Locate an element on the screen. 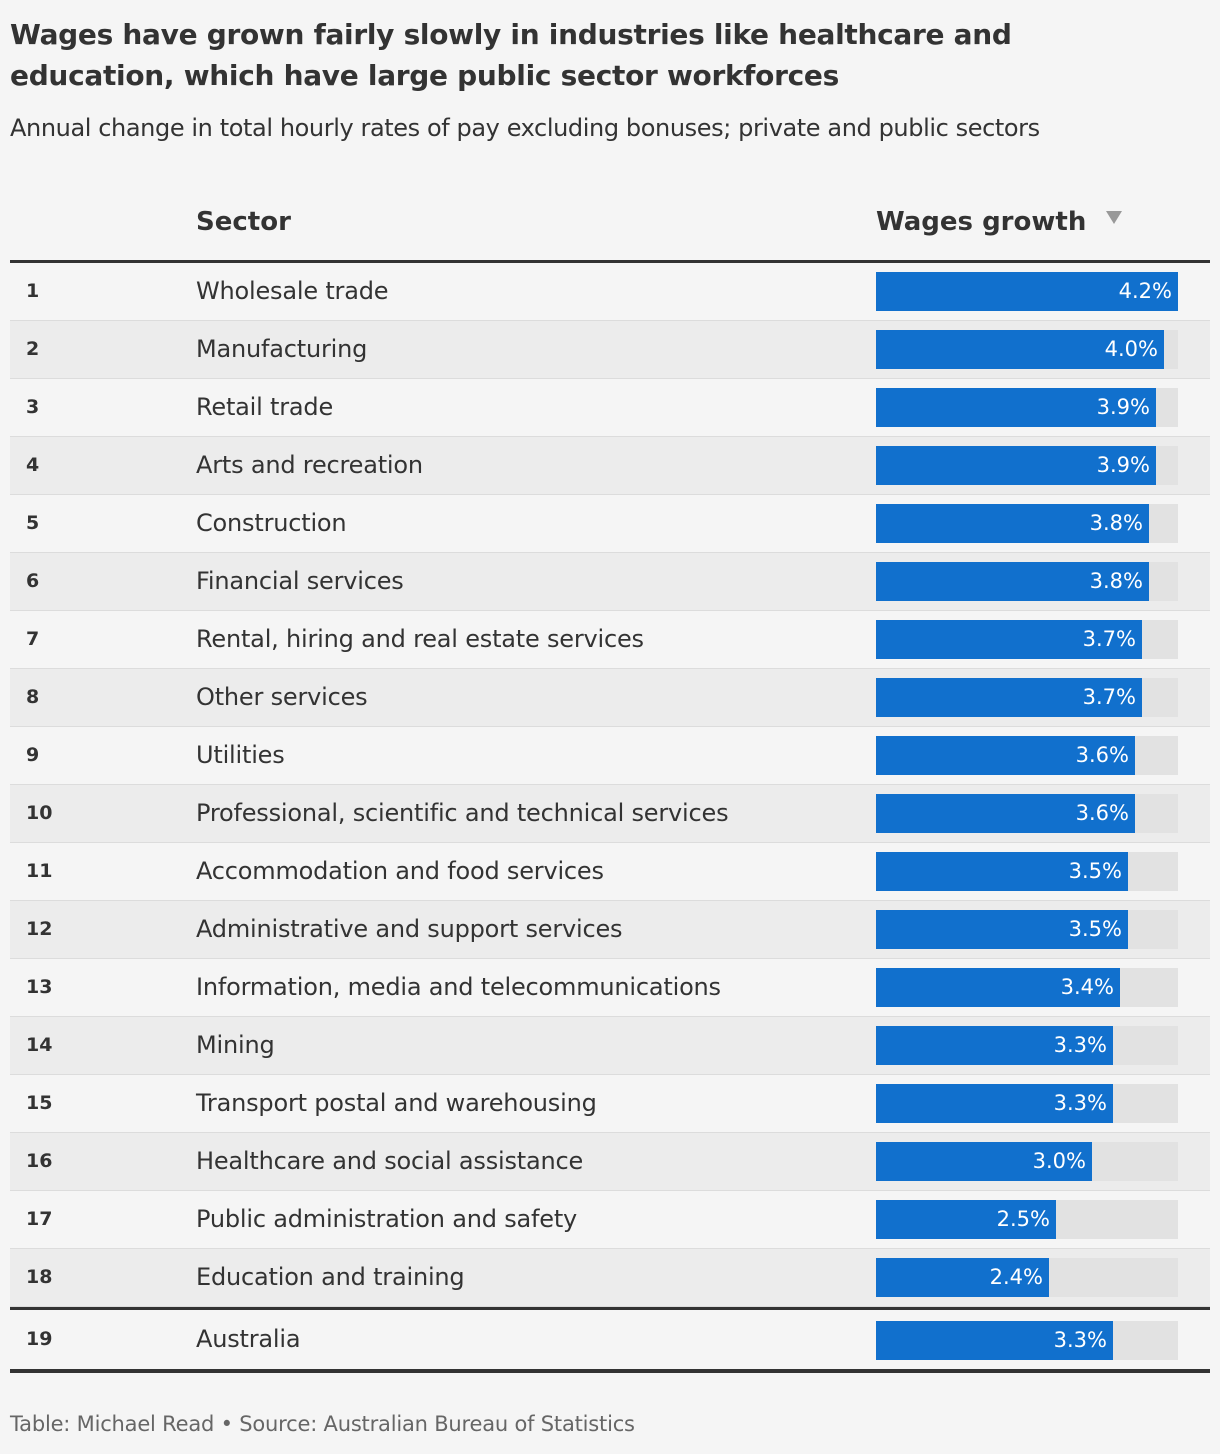  rank-cell: 12 is located at coordinates (39, 929).